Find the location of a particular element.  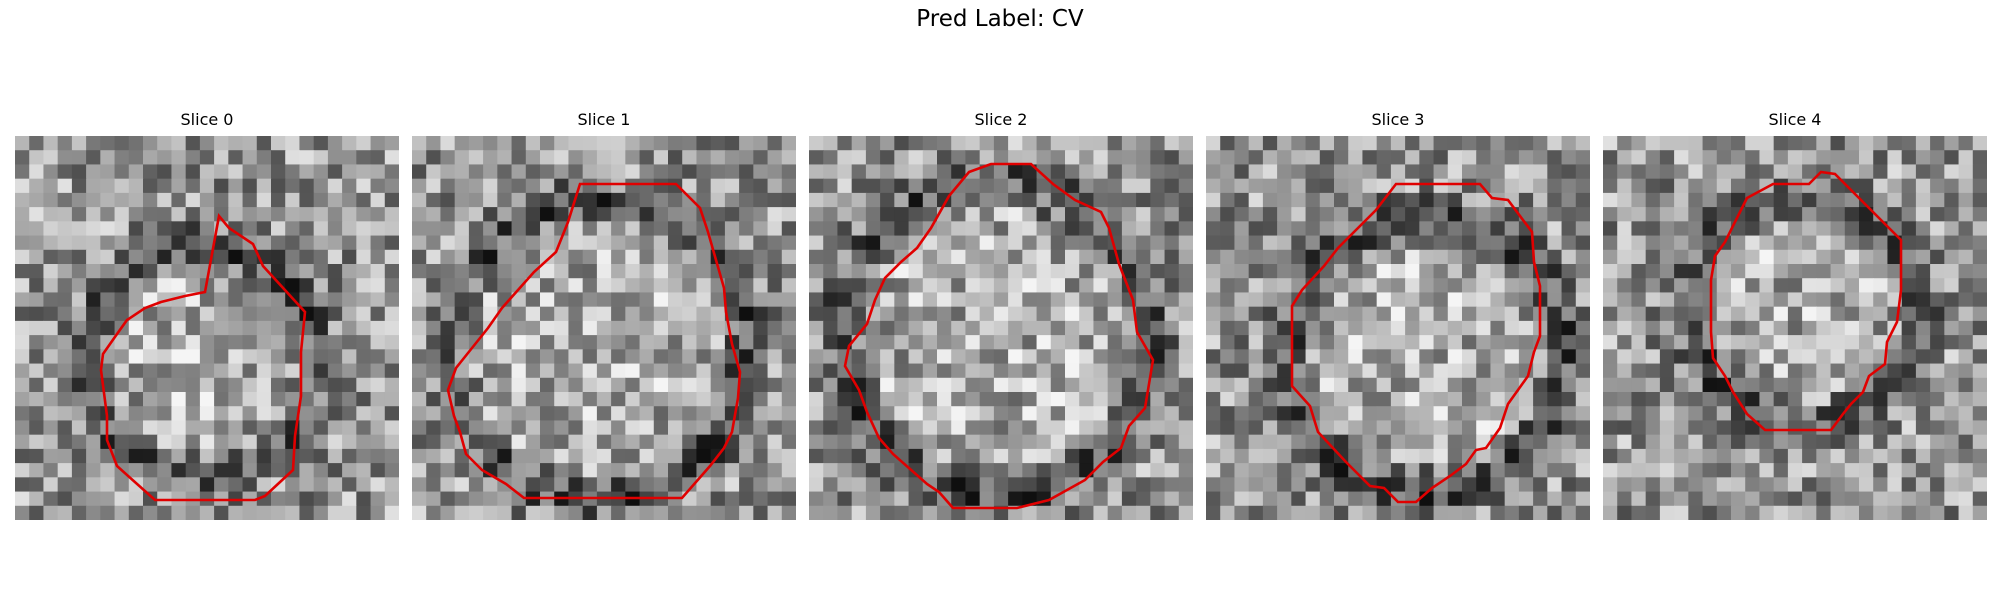

slice-panel-3: Slice 3 is located at coordinates (1398, 314).